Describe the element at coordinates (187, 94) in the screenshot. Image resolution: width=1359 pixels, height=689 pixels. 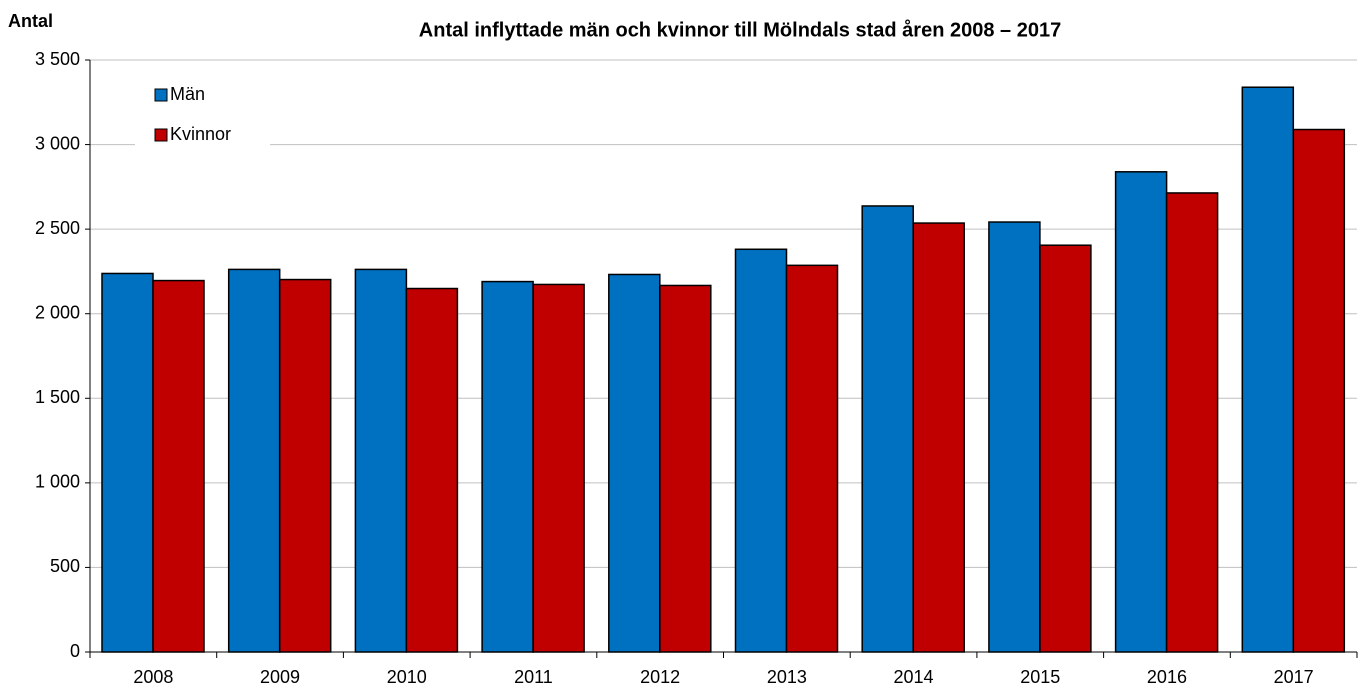
I see `legend-label: Män` at that location.